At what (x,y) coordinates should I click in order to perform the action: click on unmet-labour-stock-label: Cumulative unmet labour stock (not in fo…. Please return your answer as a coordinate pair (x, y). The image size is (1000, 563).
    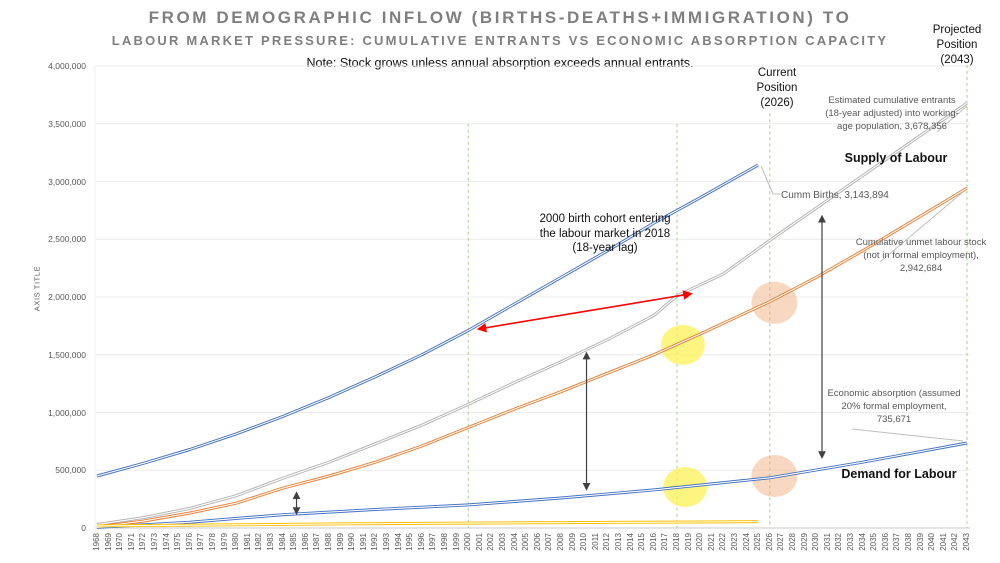
    Looking at the image, I should click on (921, 255).